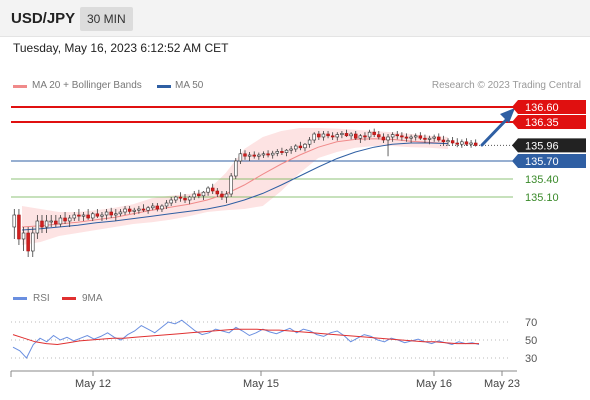 Image resolution: width=590 pixels, height=400 pixels. What do you see at coordinates (92, 298) in the screenshot?
I see `9ma-legend-label: 9MA` at bounding box center [92, 298].